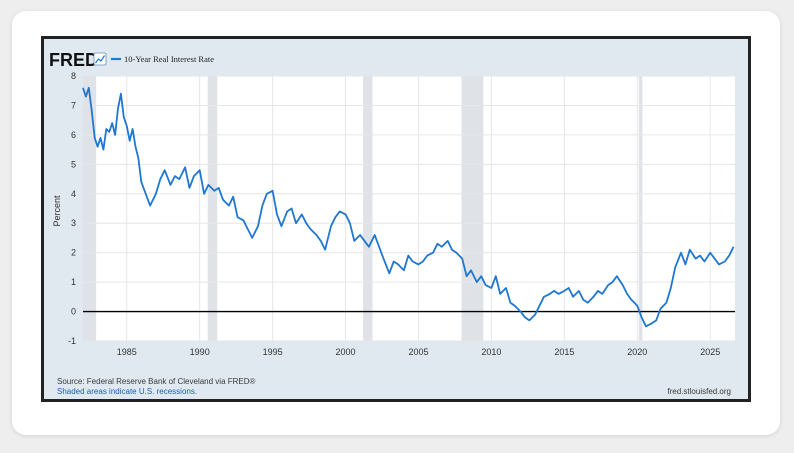 Image resolution: width=794 pixels, height=453 pixels. I want to click on y-tick-label: -1, so click(72, 341).